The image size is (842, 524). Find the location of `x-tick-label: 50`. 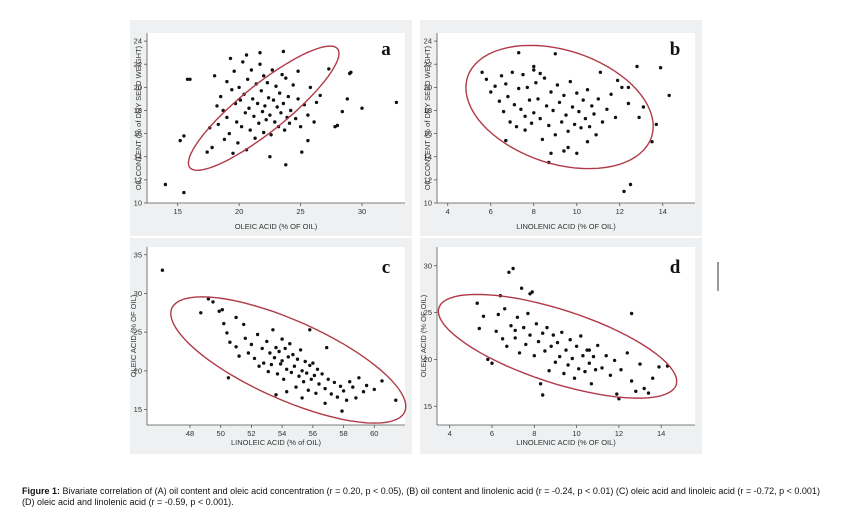

x-tick-label: 50 is located at coordinates (221, 433).